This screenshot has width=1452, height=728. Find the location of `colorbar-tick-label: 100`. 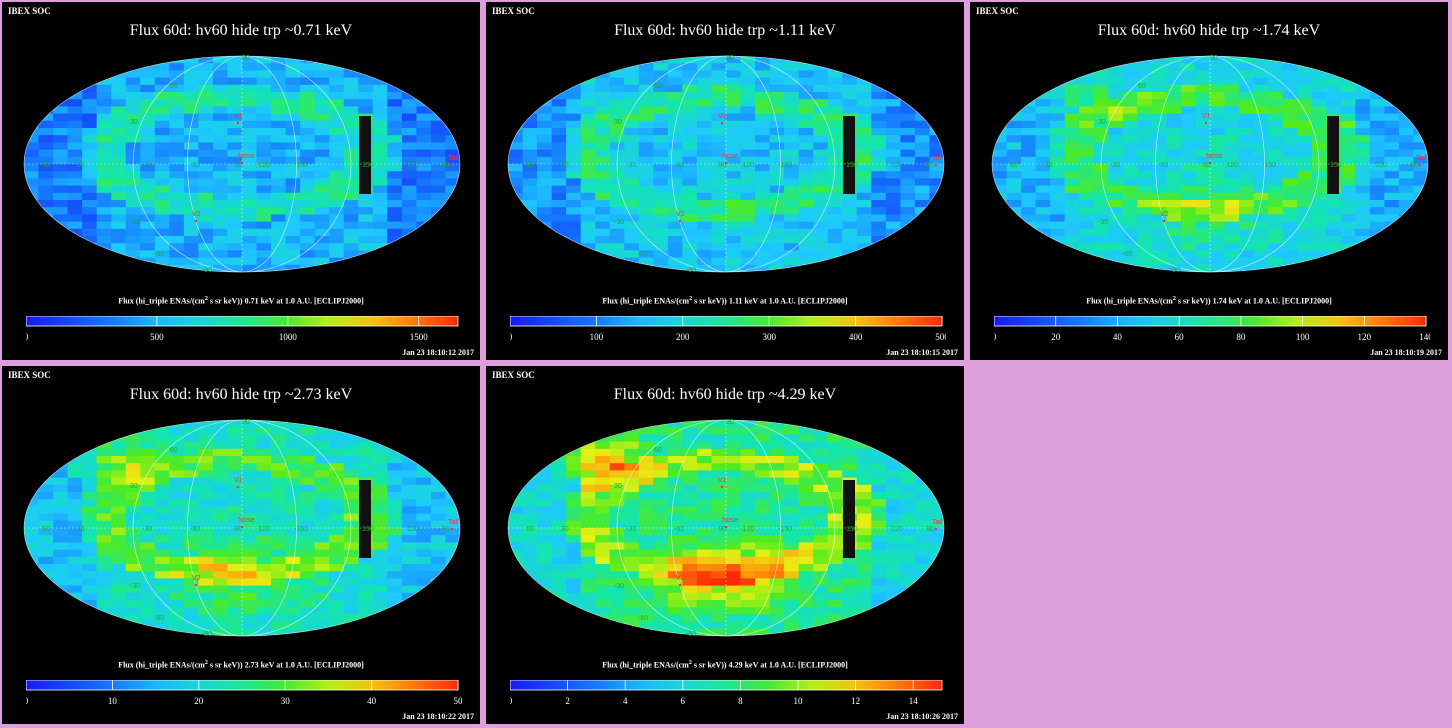

colorbar-tick-label: 100 is located at coordinates (597, 337).